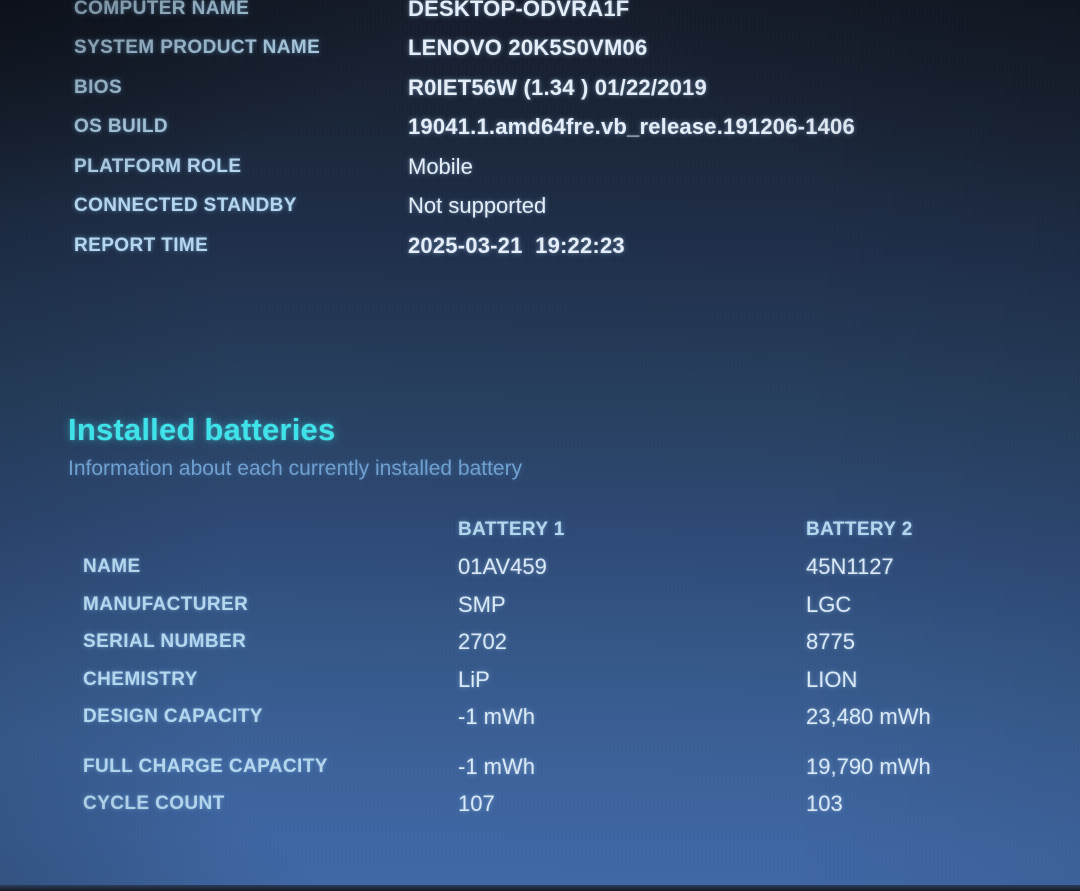 Image resolution: width=1080 pixels, height=891 pixels. Describe the element at coordinates (162, 9) in the screenshot. I see `system-info-label: COMPUTER NAME` at that location.